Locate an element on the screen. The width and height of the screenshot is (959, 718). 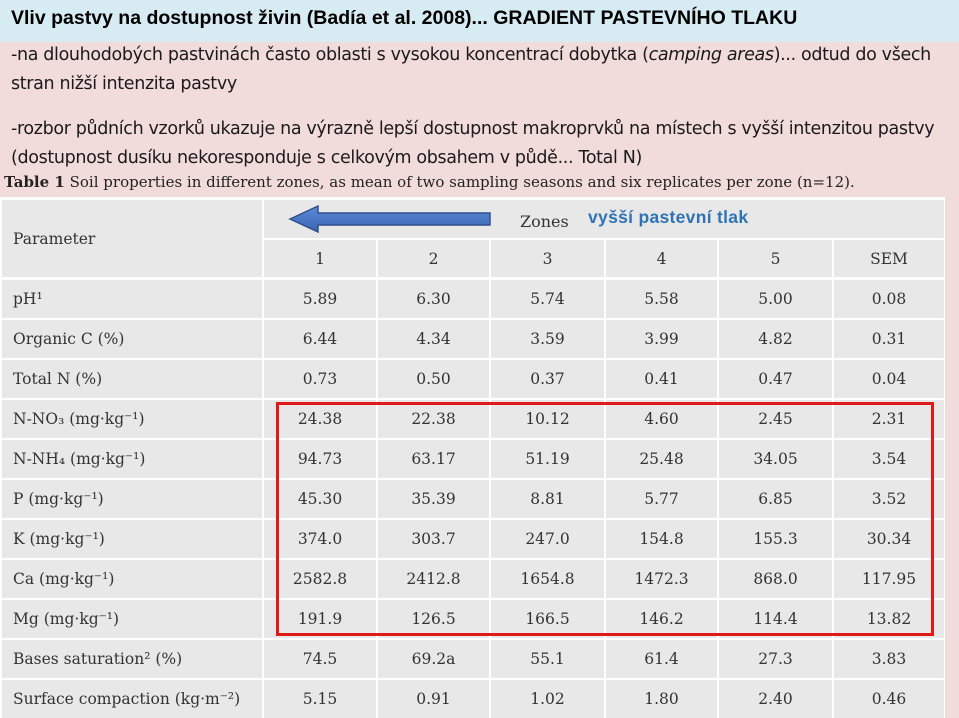
table-cell: 94.73 is located at coordinates (320, 459).